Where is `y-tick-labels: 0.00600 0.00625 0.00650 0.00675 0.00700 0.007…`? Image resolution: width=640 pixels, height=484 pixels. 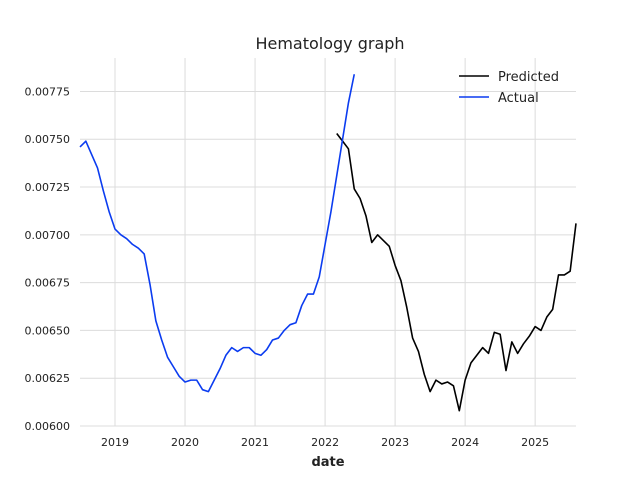
y-tick-labels: 0.00600 0.00625 0.00650 0.00675 0.00700 0.007… is located at coordinates (48, 259).